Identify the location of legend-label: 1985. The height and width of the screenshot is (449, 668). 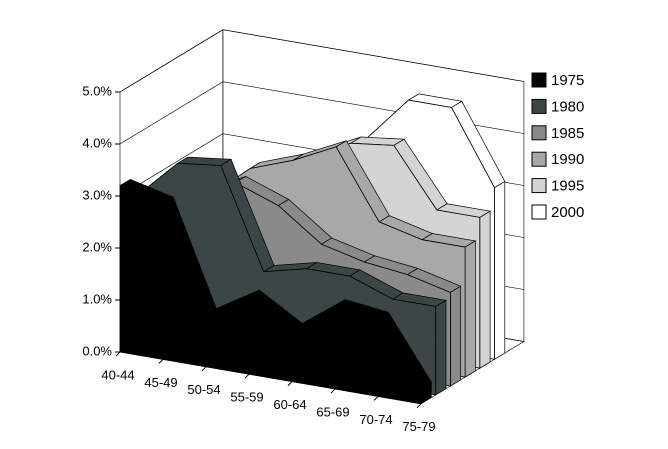
(567, 133).